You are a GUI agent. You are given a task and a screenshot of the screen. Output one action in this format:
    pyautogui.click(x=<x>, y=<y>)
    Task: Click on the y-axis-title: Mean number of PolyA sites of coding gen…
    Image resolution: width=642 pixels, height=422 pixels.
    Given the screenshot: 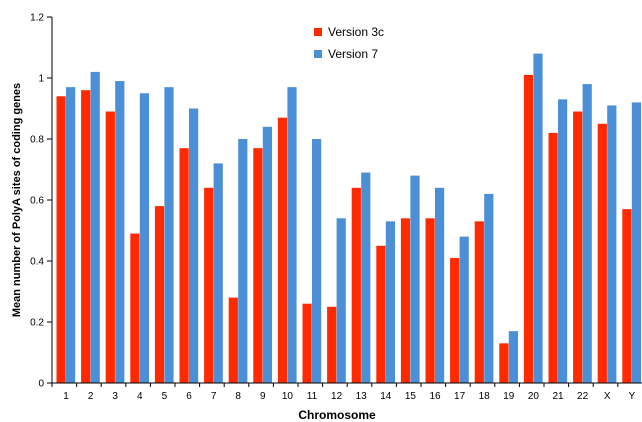 What is the action you would take?
    pyautogui.click(x=17, y=200)
    